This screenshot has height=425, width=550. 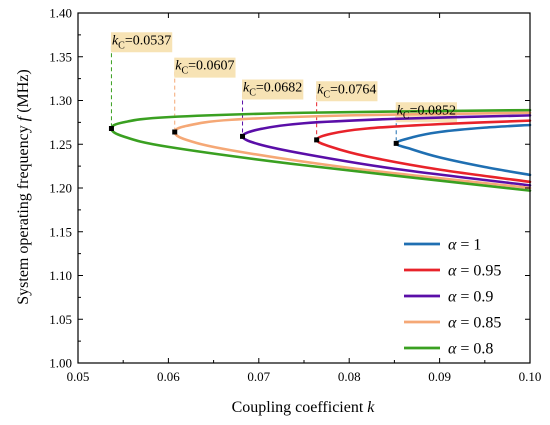 What do you see at coordinates (168, 376) in the screenshot?
I see `x-tick-label: 0.06` at bounding box center [168, 376].